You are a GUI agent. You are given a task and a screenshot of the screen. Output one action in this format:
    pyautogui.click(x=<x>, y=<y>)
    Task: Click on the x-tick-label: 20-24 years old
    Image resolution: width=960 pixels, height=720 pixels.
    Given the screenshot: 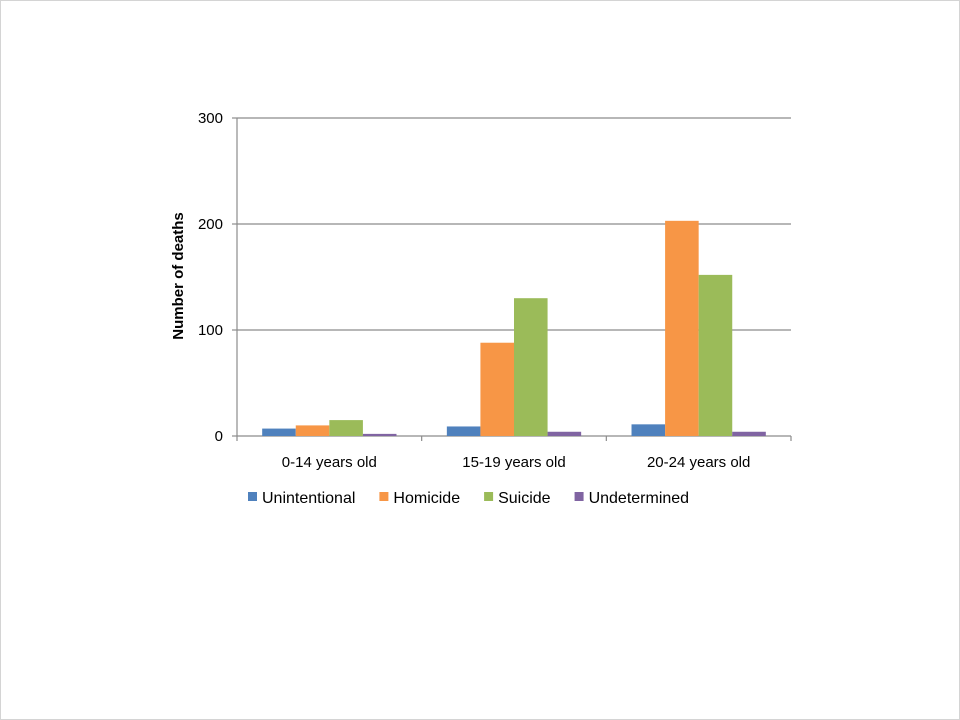 What is the action you would take?
    pyautogui.click(x=698, y=462)
    